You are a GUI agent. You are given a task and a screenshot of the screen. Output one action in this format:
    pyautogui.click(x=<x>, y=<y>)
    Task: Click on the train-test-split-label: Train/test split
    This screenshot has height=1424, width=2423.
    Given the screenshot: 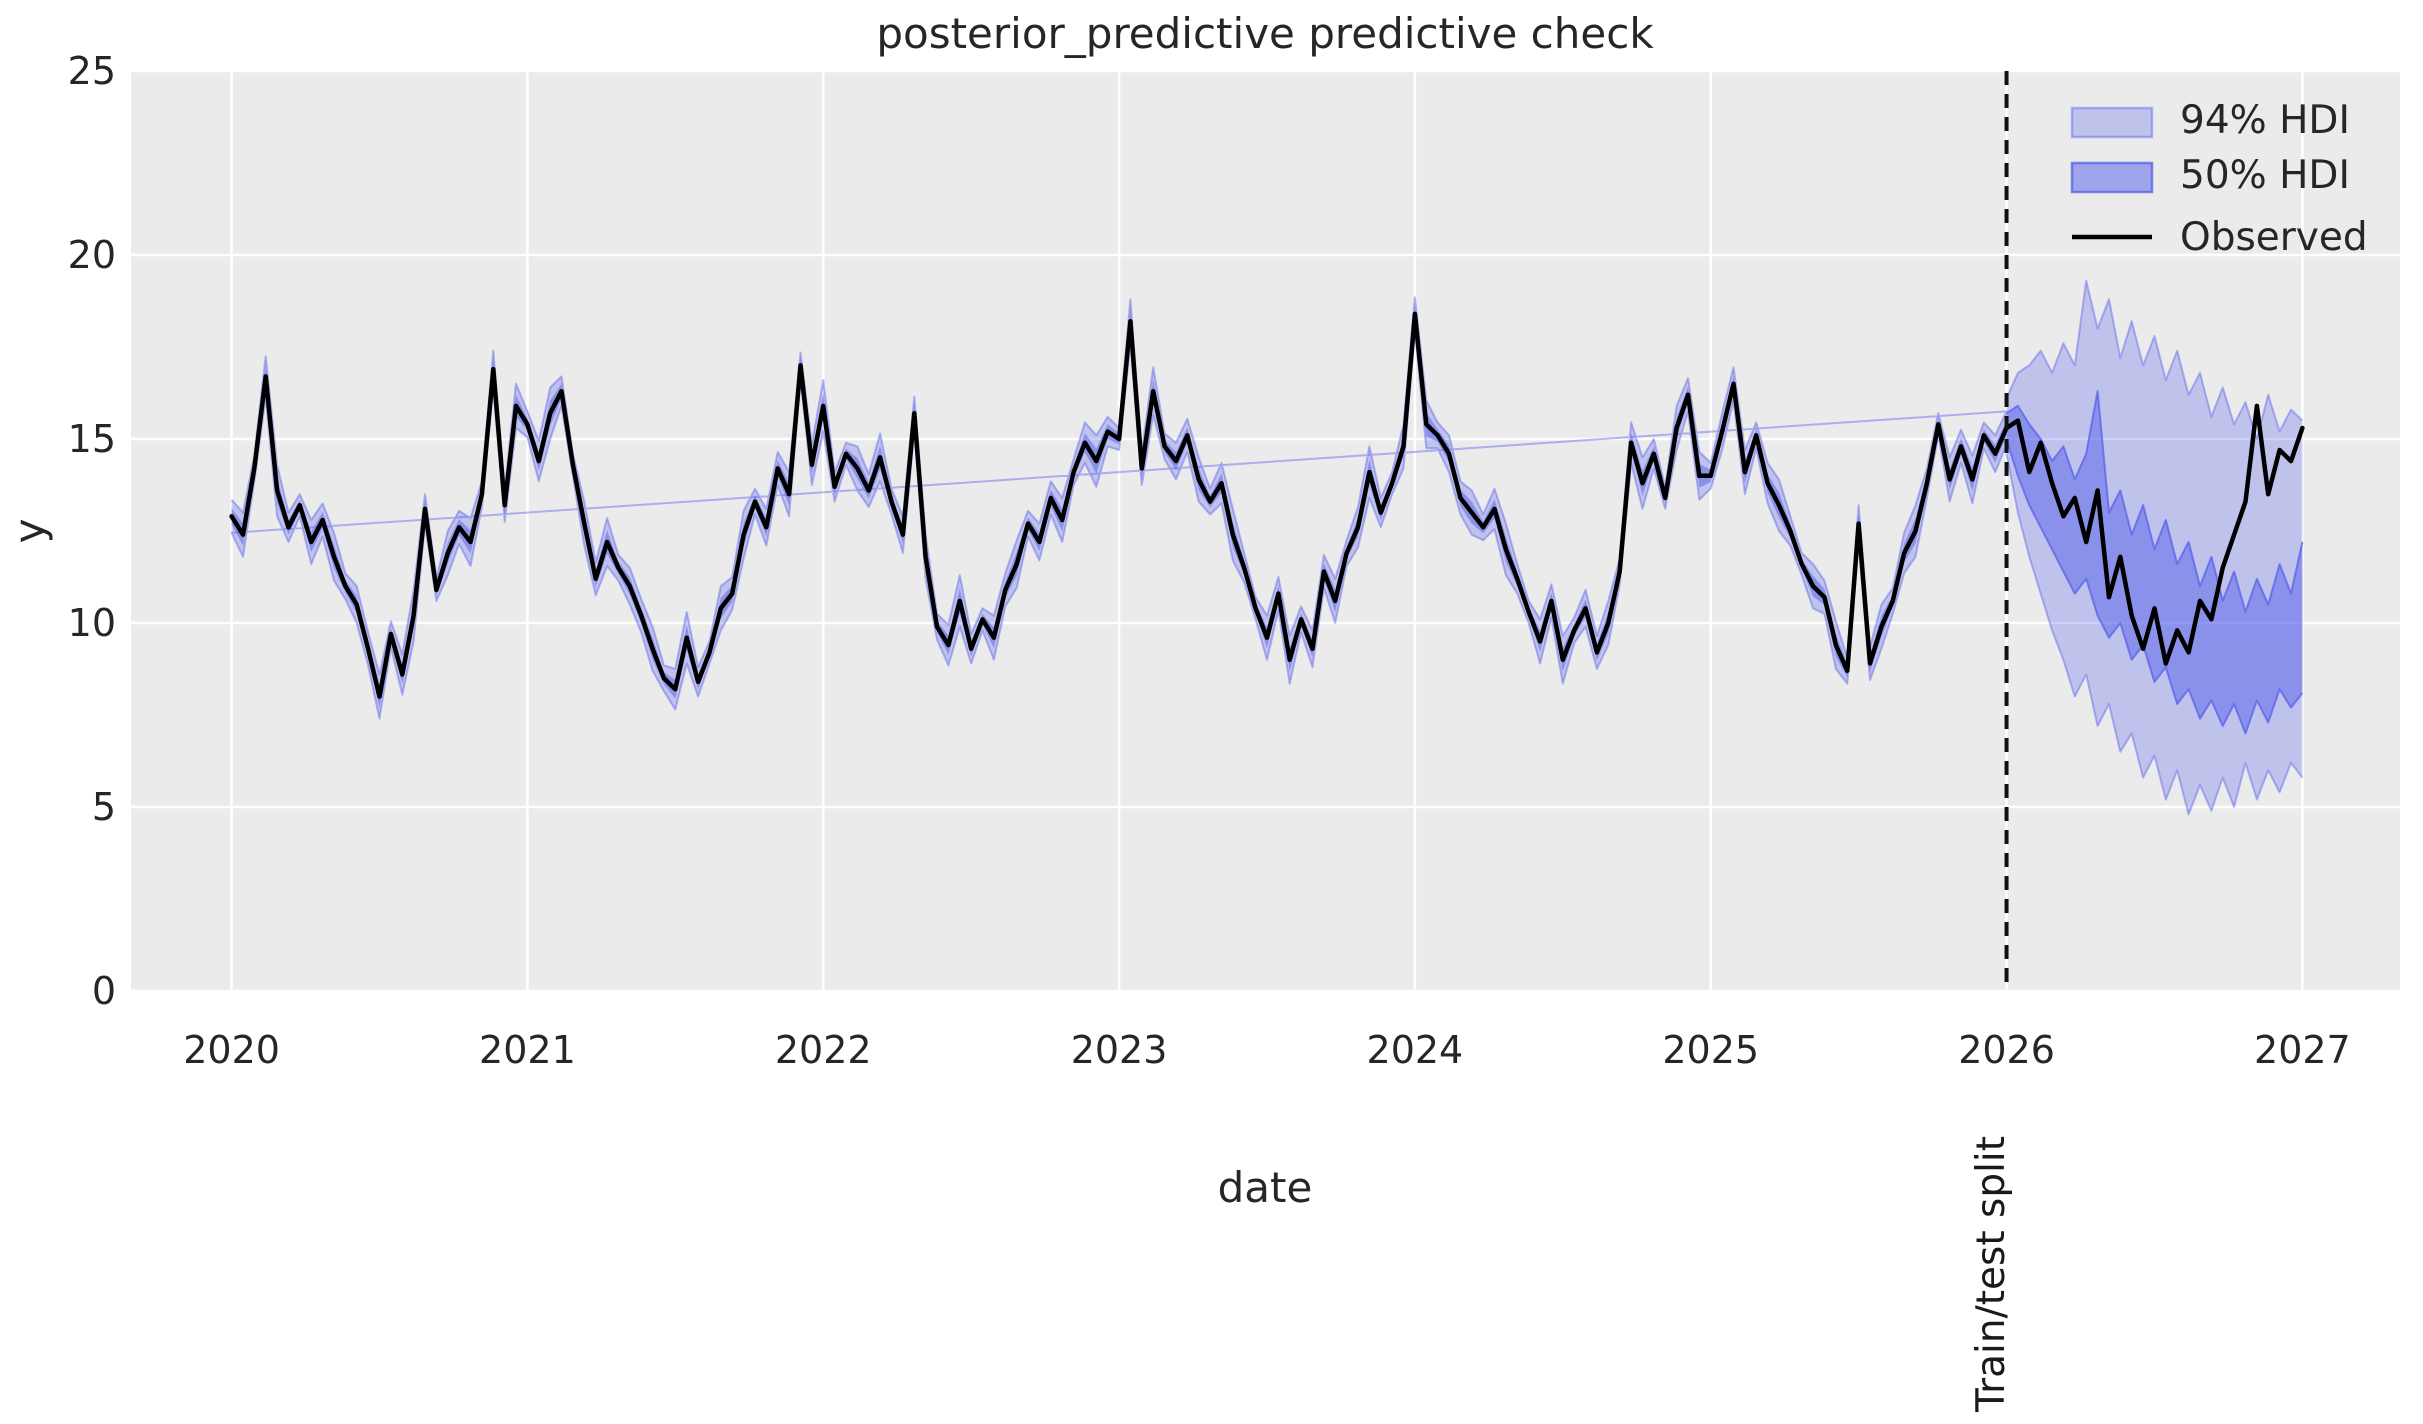 What is the action you would take?
    pyautogui.click(x=1991, y=1274)
    